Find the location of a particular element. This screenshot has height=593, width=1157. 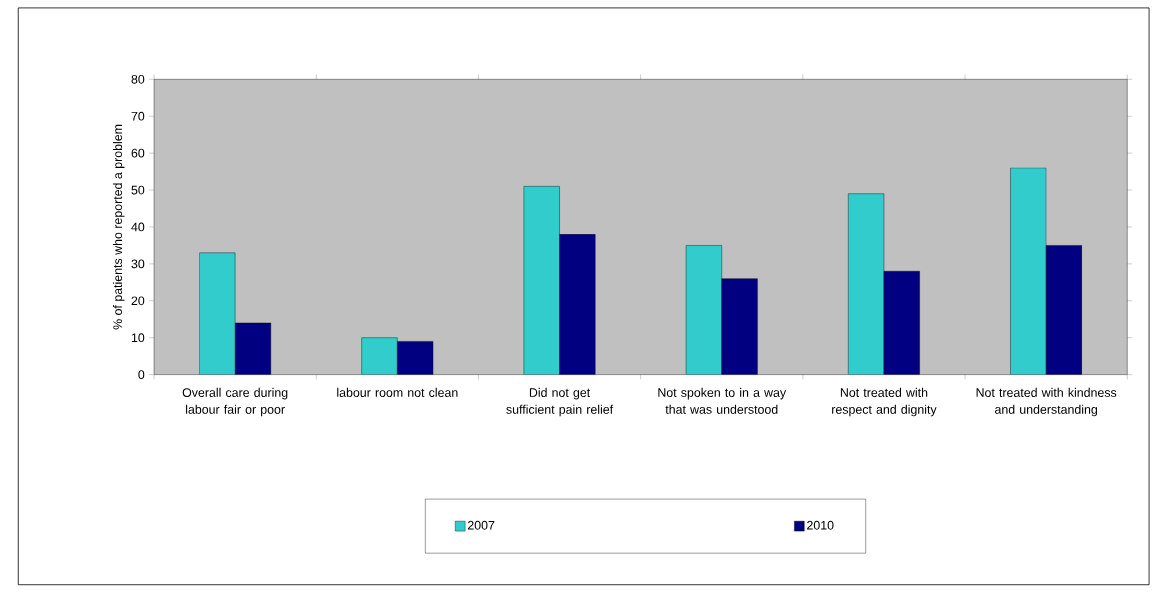

legend-label: 2007 is located at coordinates (481, 525).